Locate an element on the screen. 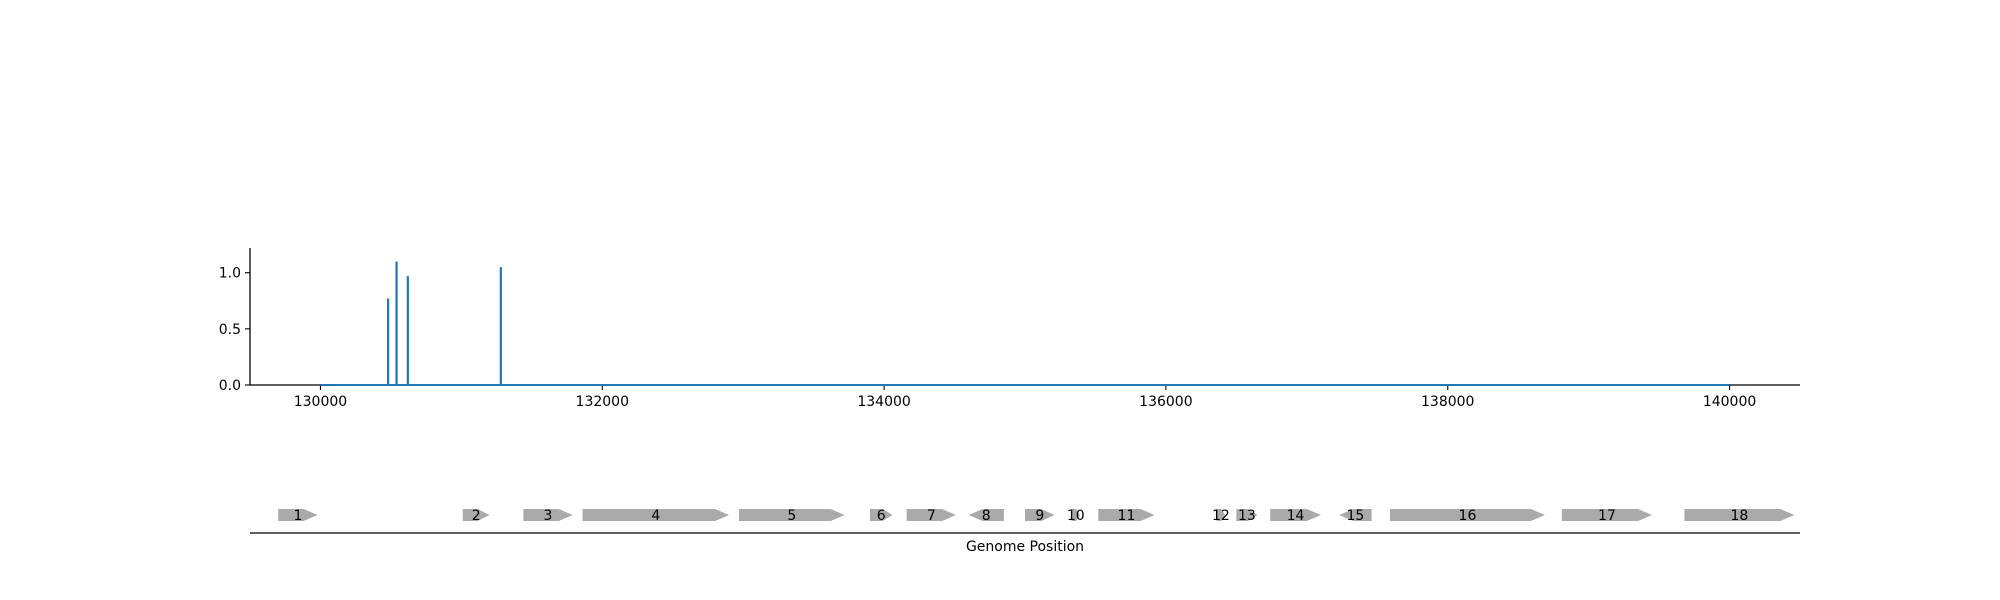 This screenshot has width=2000, height=600. x-tick-label: 136000 is located at coordinates (1165, 402).